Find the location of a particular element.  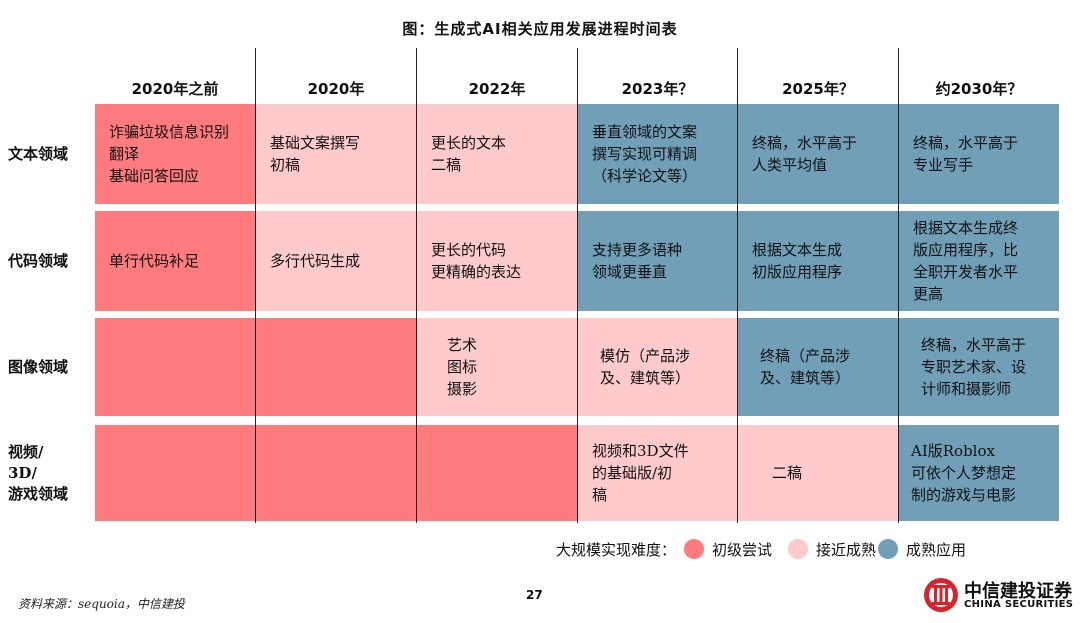

table-cell: 终稿，水平高于 专职艺术家、设 计师和摄影师 is located at coordinates (979, 367).